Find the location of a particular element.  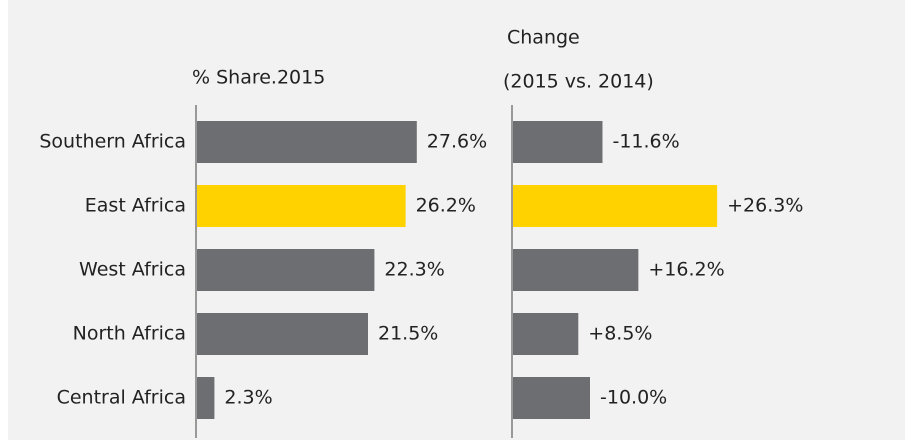

panel-title: % Share.2015 is located at coordinates (258, 78).